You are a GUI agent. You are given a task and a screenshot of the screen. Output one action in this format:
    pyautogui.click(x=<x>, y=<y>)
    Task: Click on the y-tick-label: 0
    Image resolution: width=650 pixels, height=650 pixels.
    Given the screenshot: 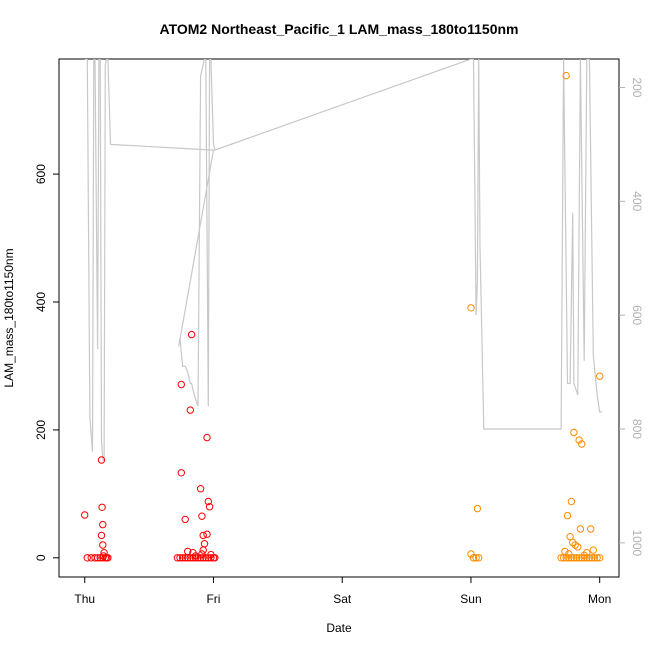 What is the action you would take?
    pyautogui.click(x=41, y=557)
    